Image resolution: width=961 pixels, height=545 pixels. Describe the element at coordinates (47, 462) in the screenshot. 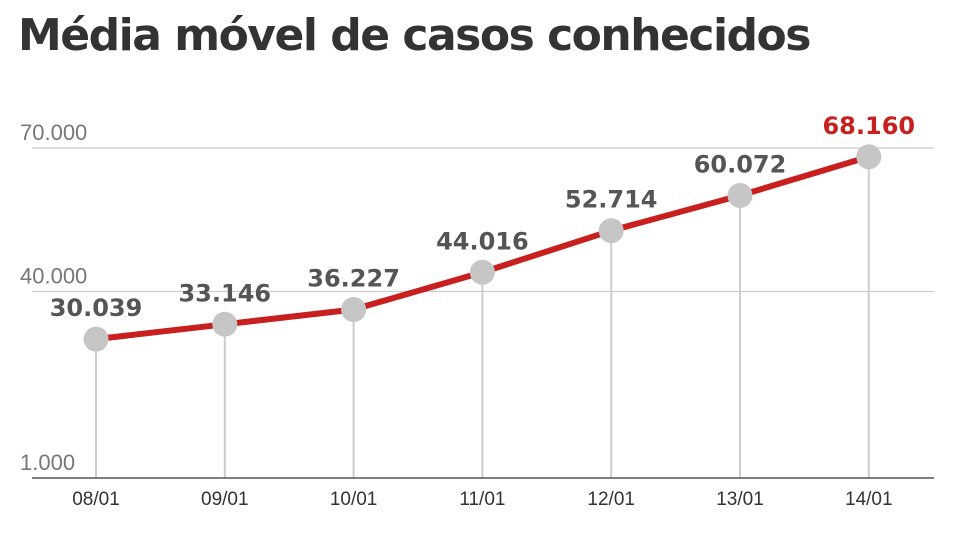

I see `y-tick-label-0: 1.000` at that location.